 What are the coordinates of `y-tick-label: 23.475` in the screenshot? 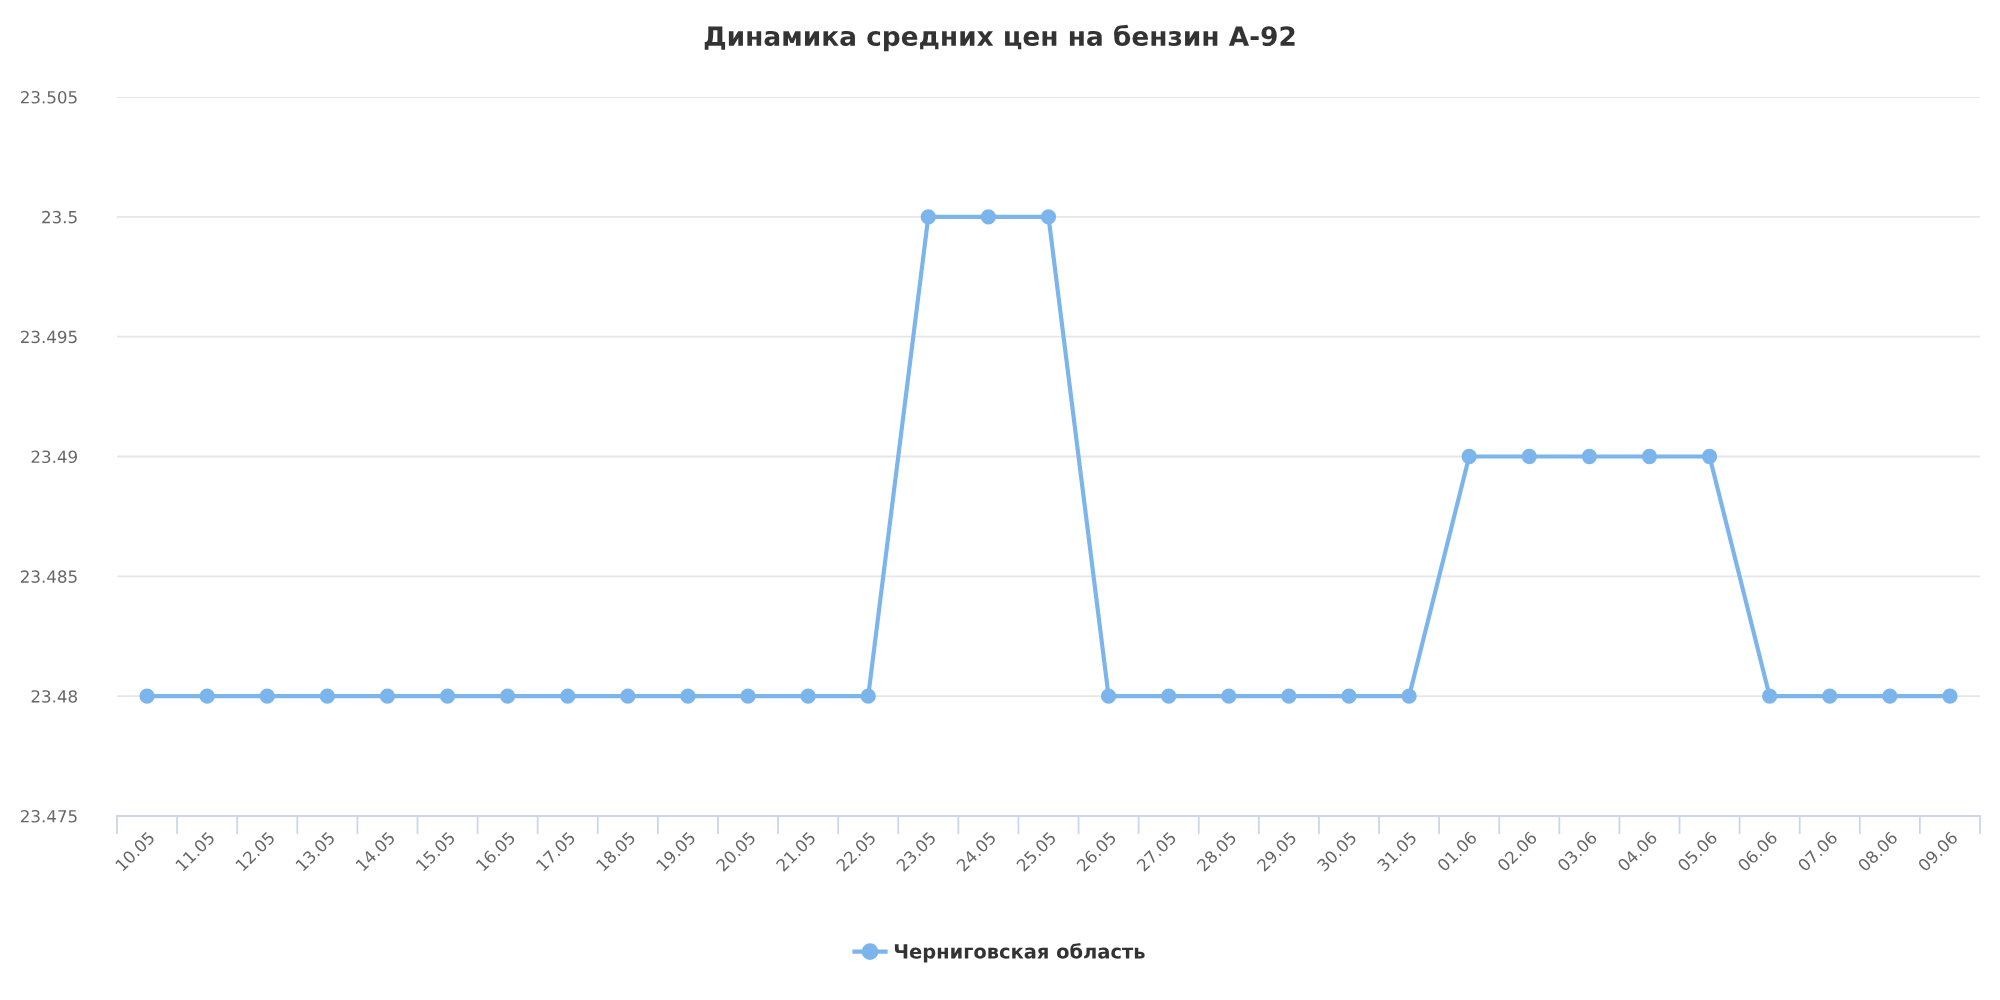 It's located at (49, 816).